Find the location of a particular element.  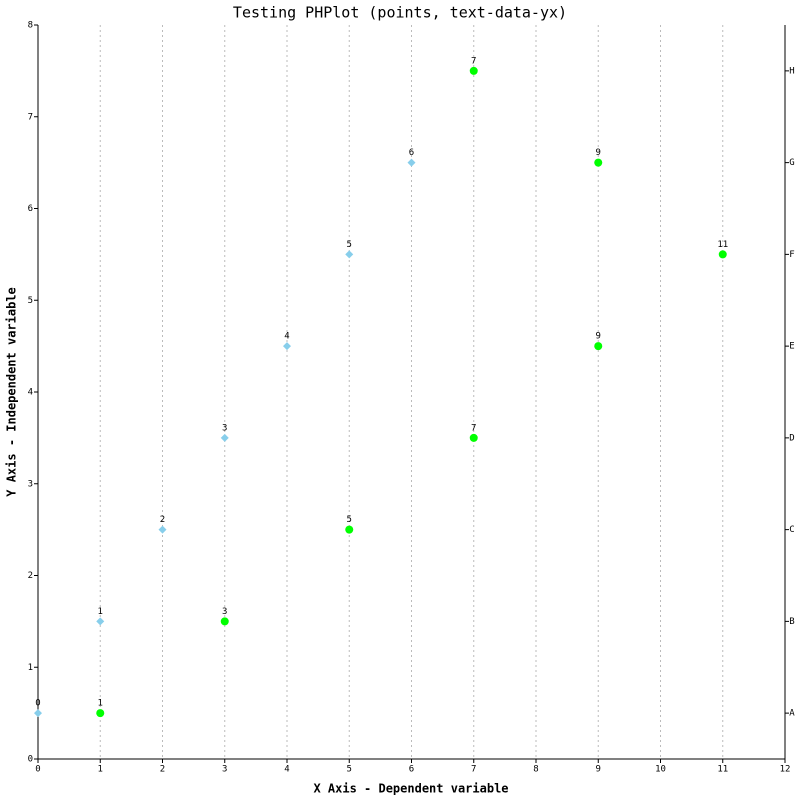

y-category-label: A is located at coordinates (792, 714).